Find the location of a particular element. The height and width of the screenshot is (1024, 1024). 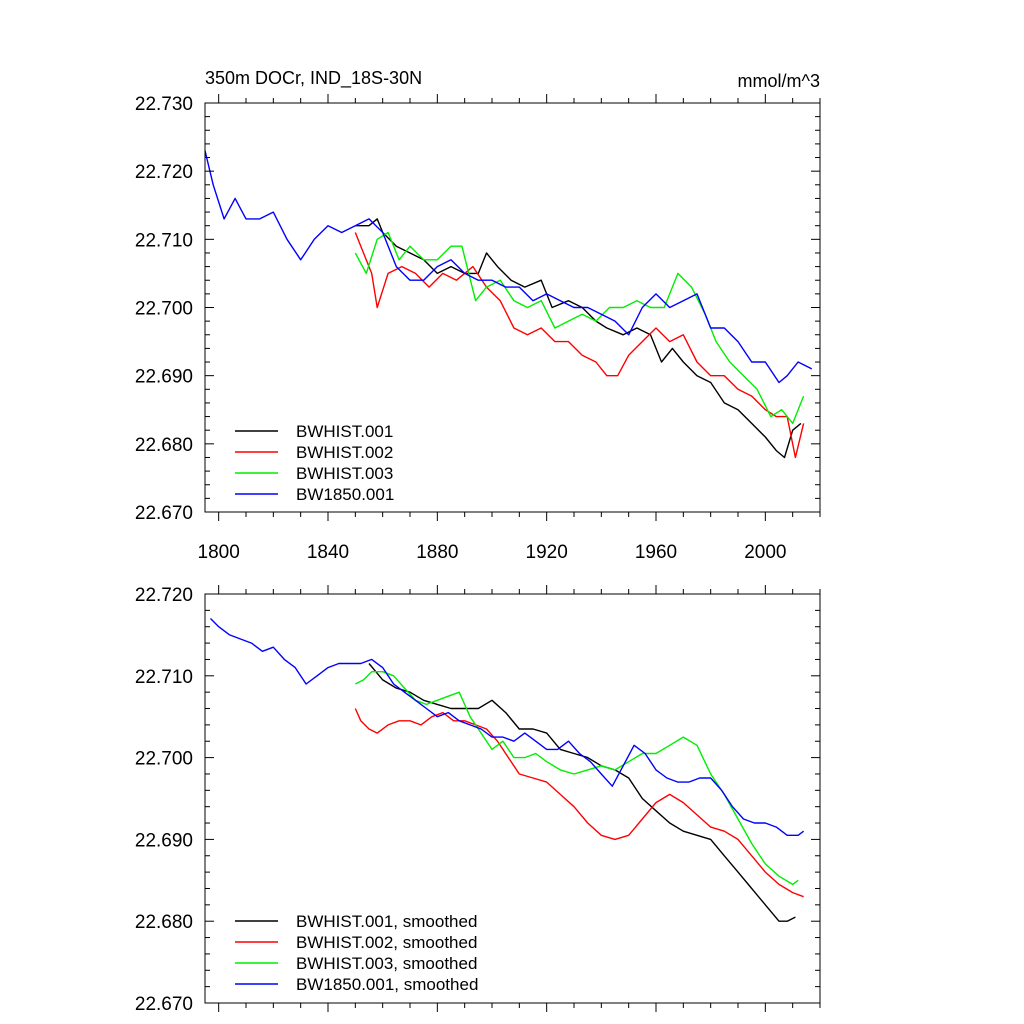

legend-label-3: BWHIST.003, smoothed is located at coordinates (386, 963).